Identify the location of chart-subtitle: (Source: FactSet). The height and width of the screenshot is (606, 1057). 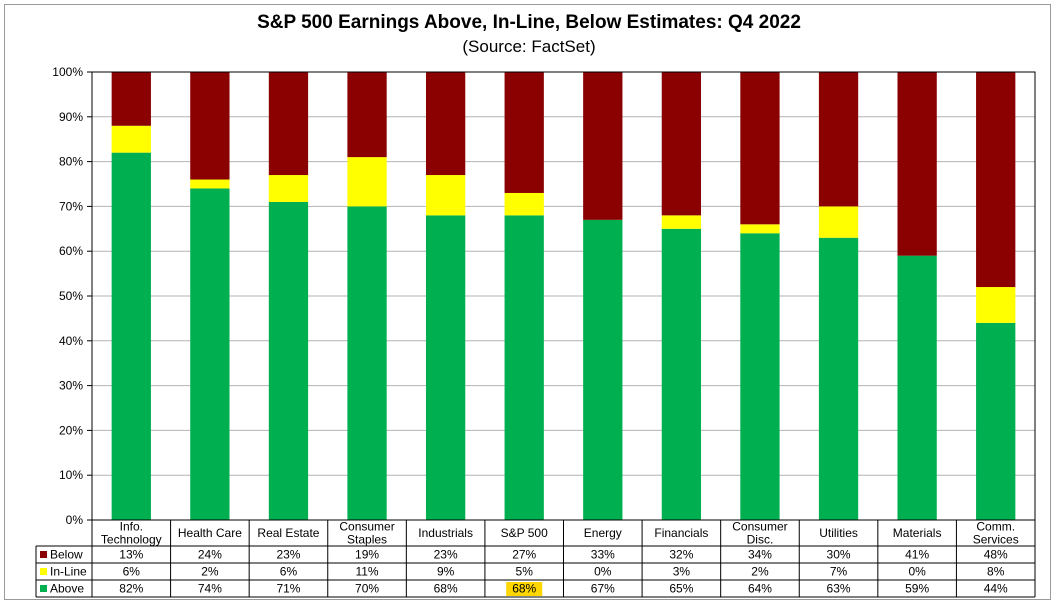
(528, 46).